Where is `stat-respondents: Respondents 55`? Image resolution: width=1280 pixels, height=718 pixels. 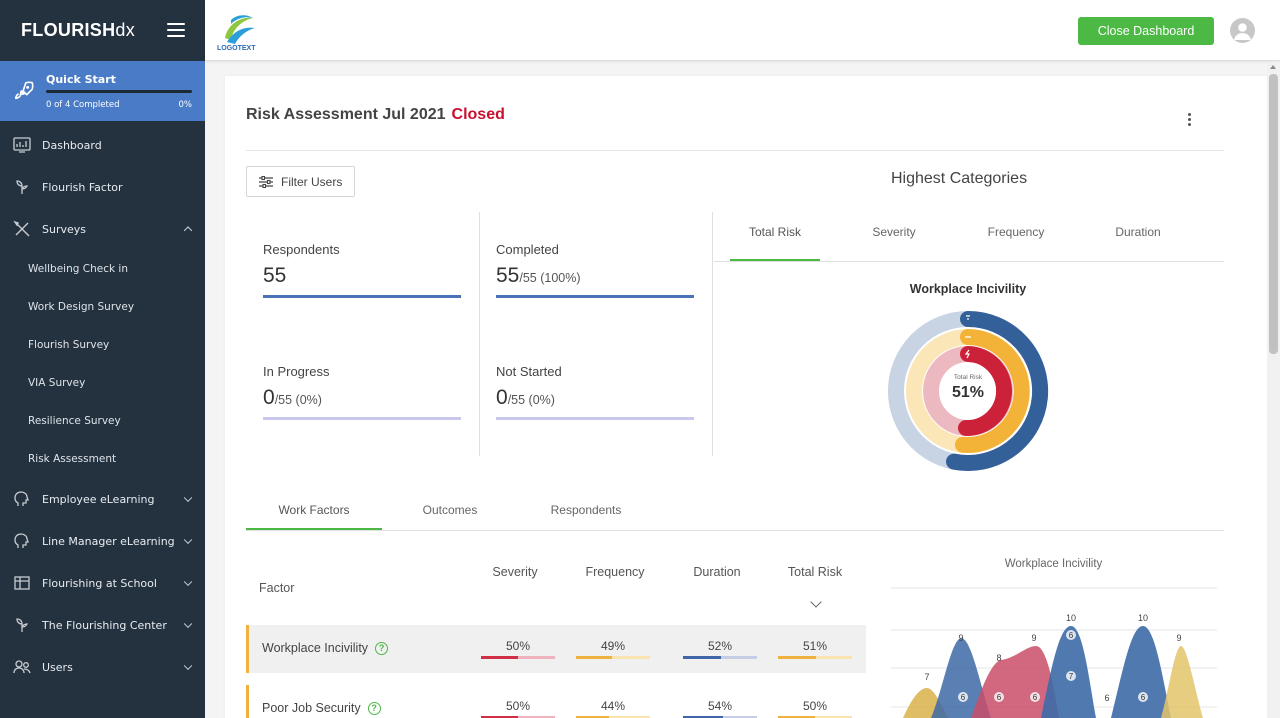 stat-respondents: Respondents 55 is located at coordinates (362, 270).